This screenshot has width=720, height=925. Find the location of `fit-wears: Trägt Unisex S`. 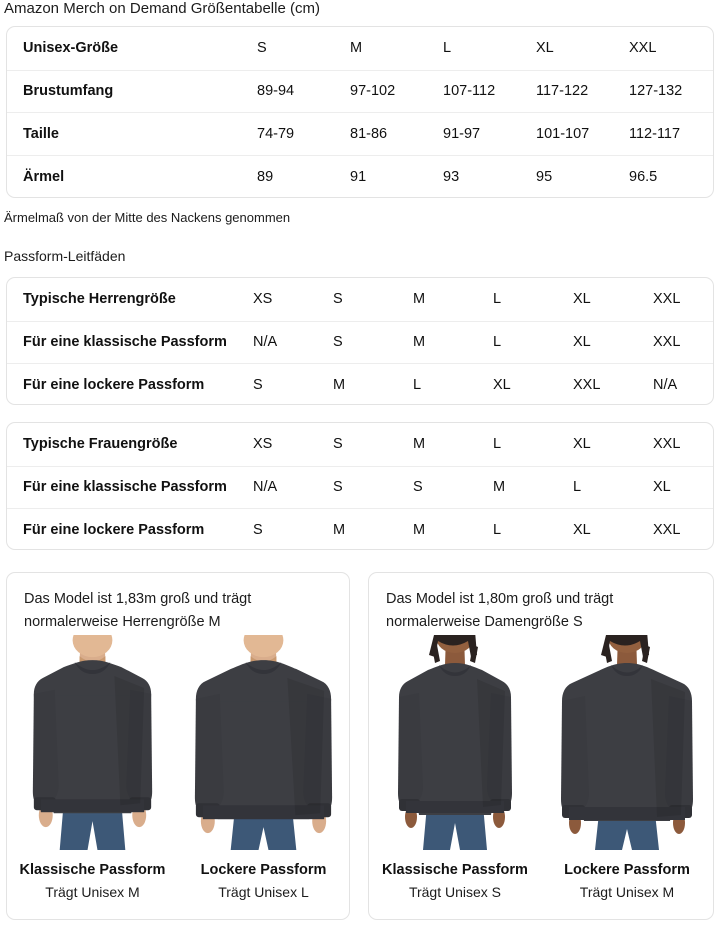

fit-wears: Trägt Unisex S is located at coordinates (455, 892).